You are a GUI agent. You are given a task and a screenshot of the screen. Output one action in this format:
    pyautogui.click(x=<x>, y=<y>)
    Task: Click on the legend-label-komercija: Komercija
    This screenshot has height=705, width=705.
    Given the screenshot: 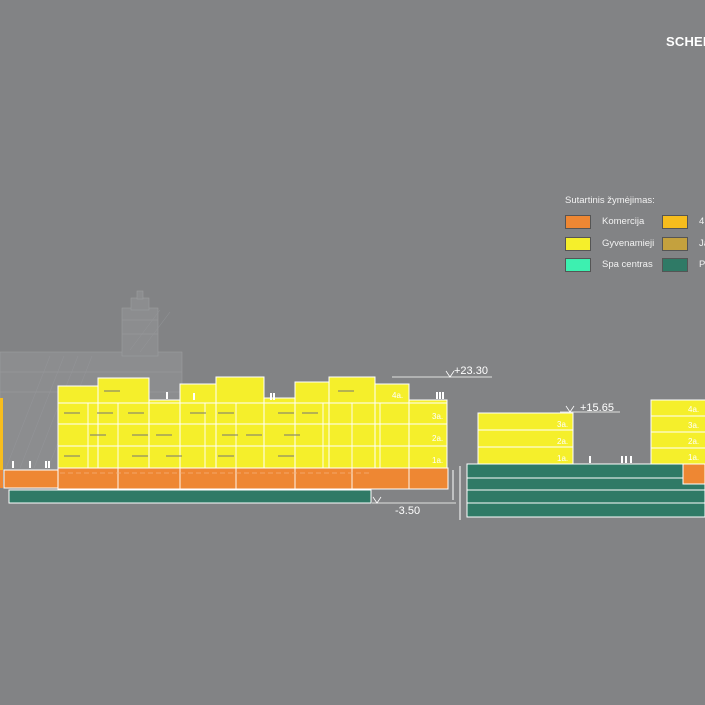 What is the action you would take?
    pyautogui.click(x=623, y=221)
    